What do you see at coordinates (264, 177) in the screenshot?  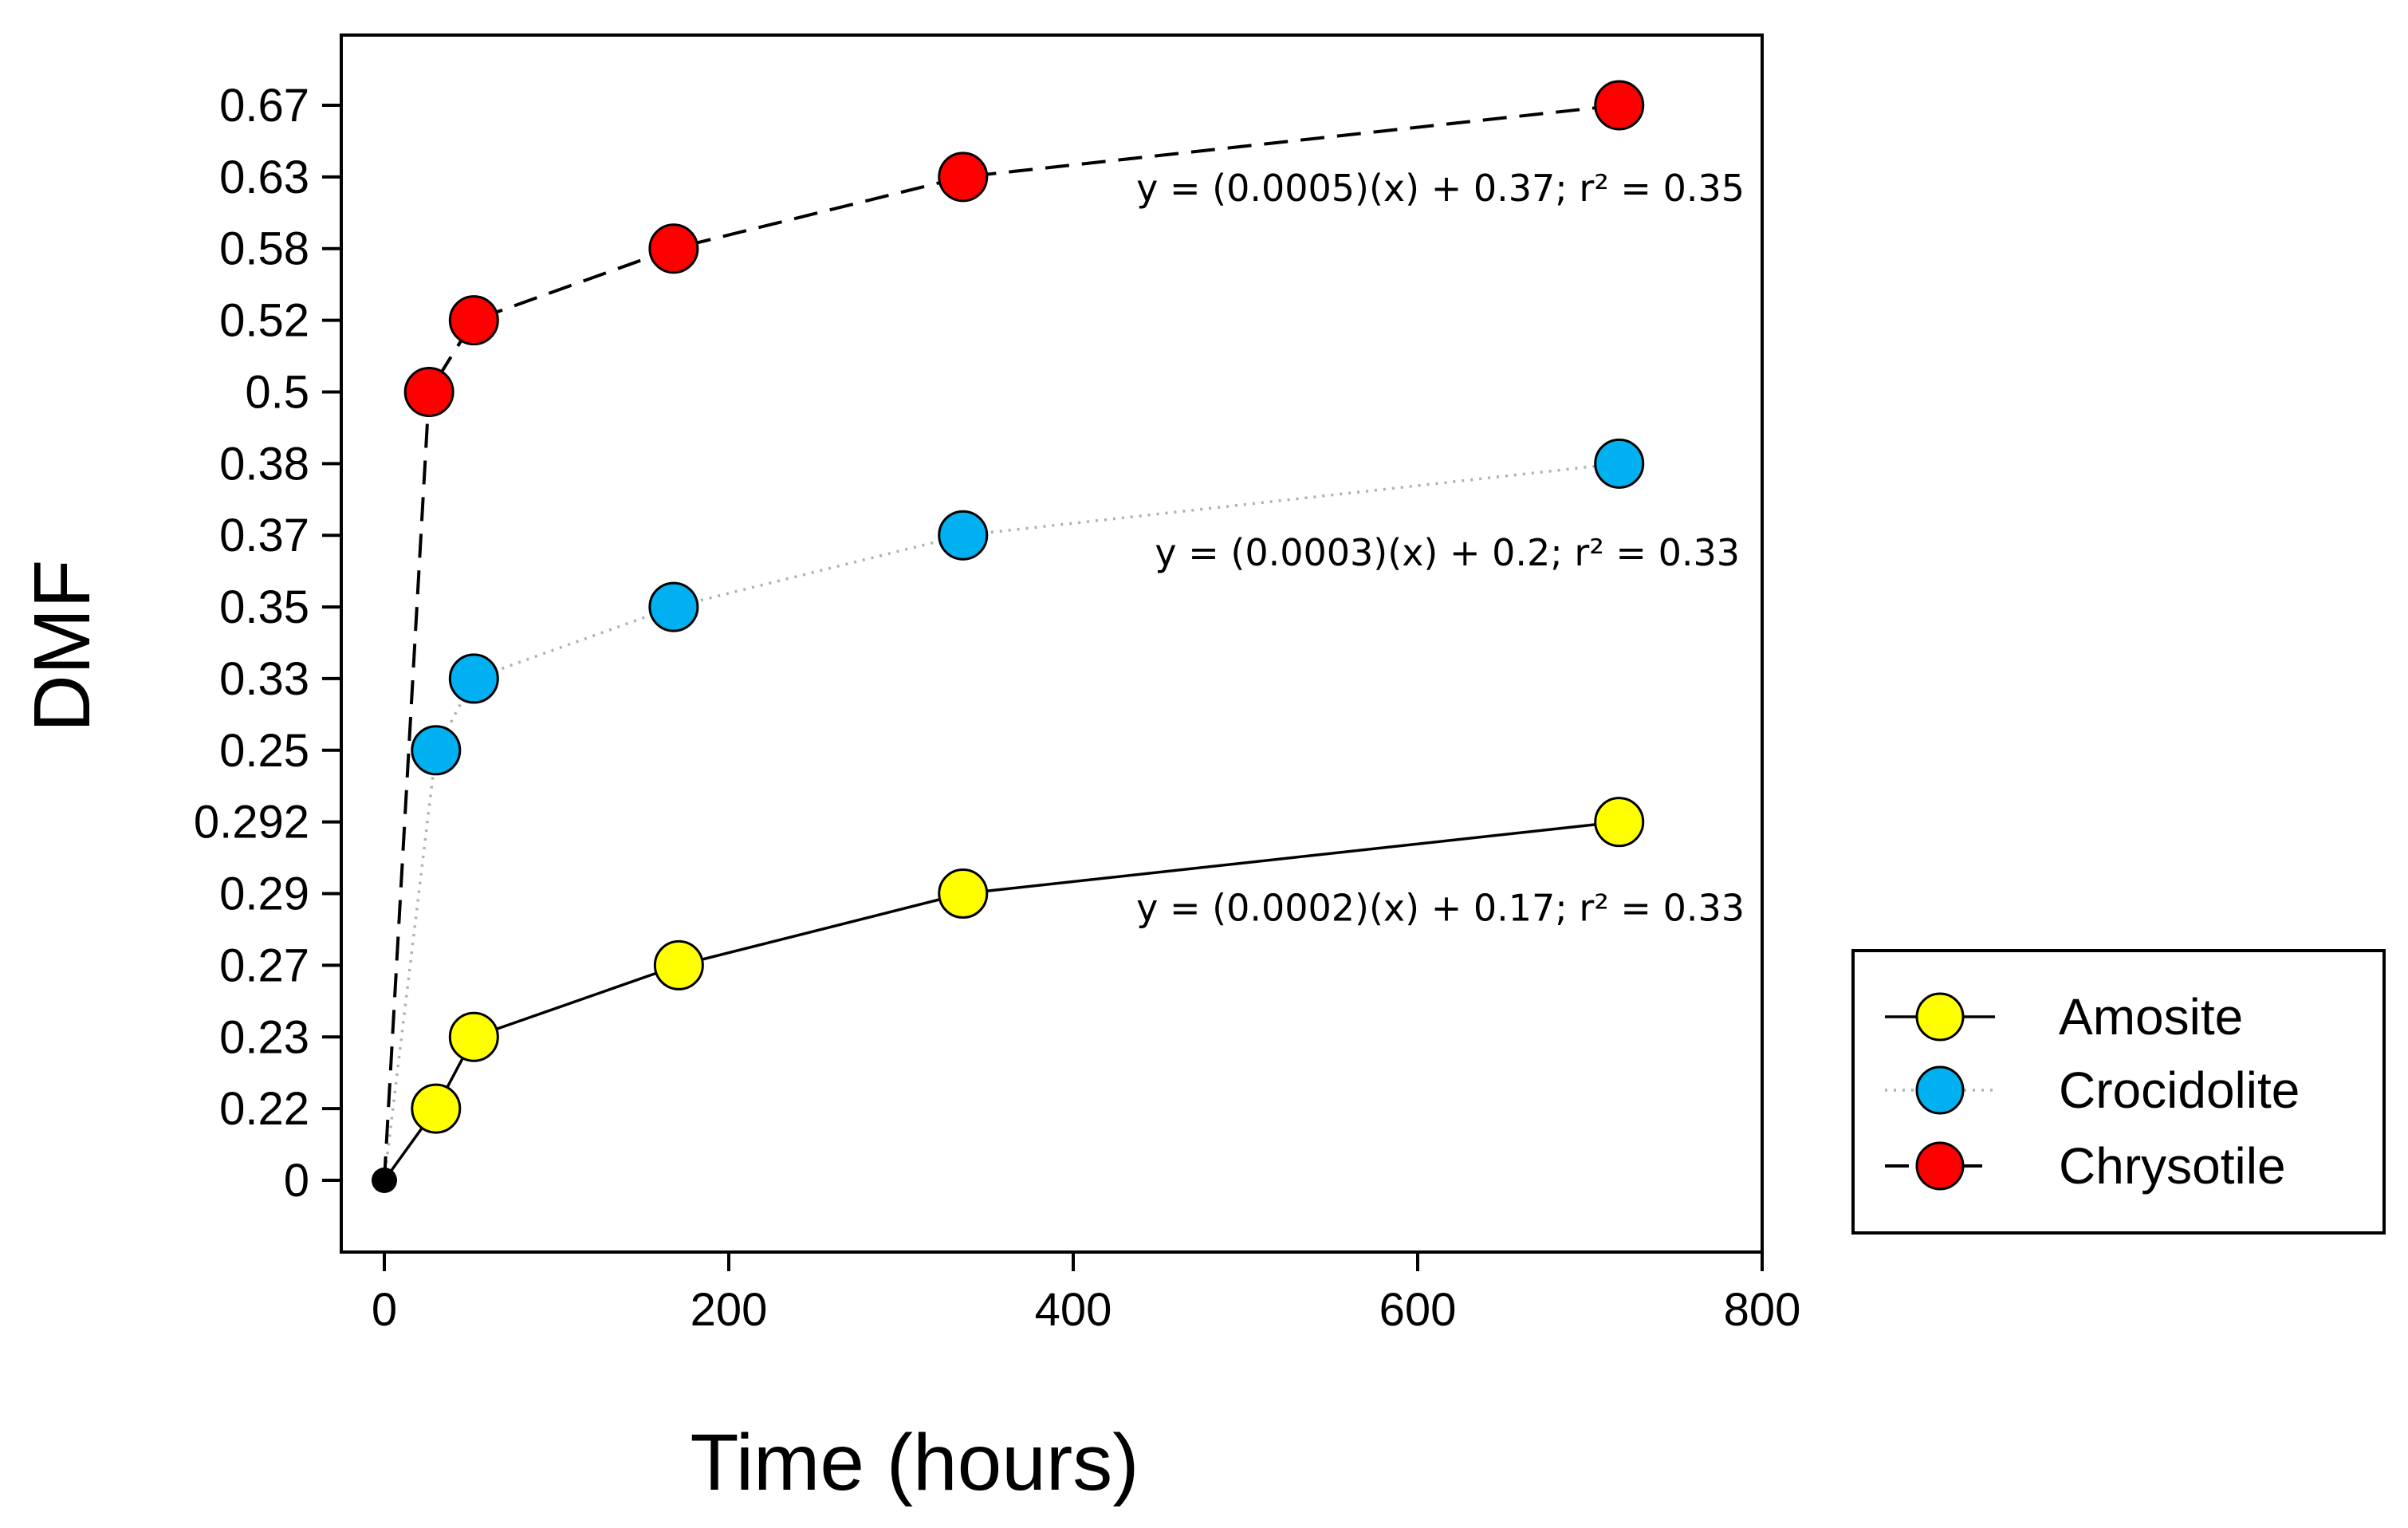 I see `y-tick-label: 0.63` at bounding box center [264, 177].